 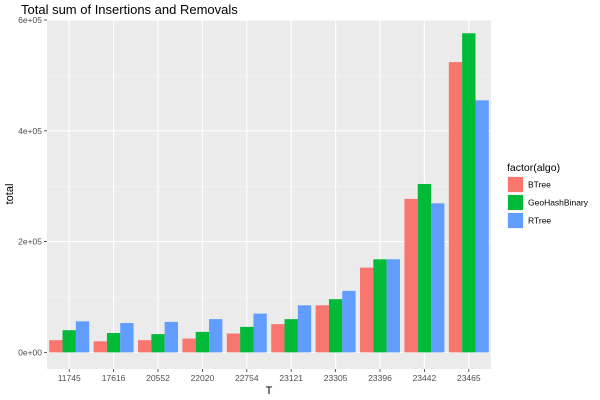 What do you see at coordinates (114, 378) in the screenshot?
I see `x-tick-label: 17616` at bounding box center [114, 378].